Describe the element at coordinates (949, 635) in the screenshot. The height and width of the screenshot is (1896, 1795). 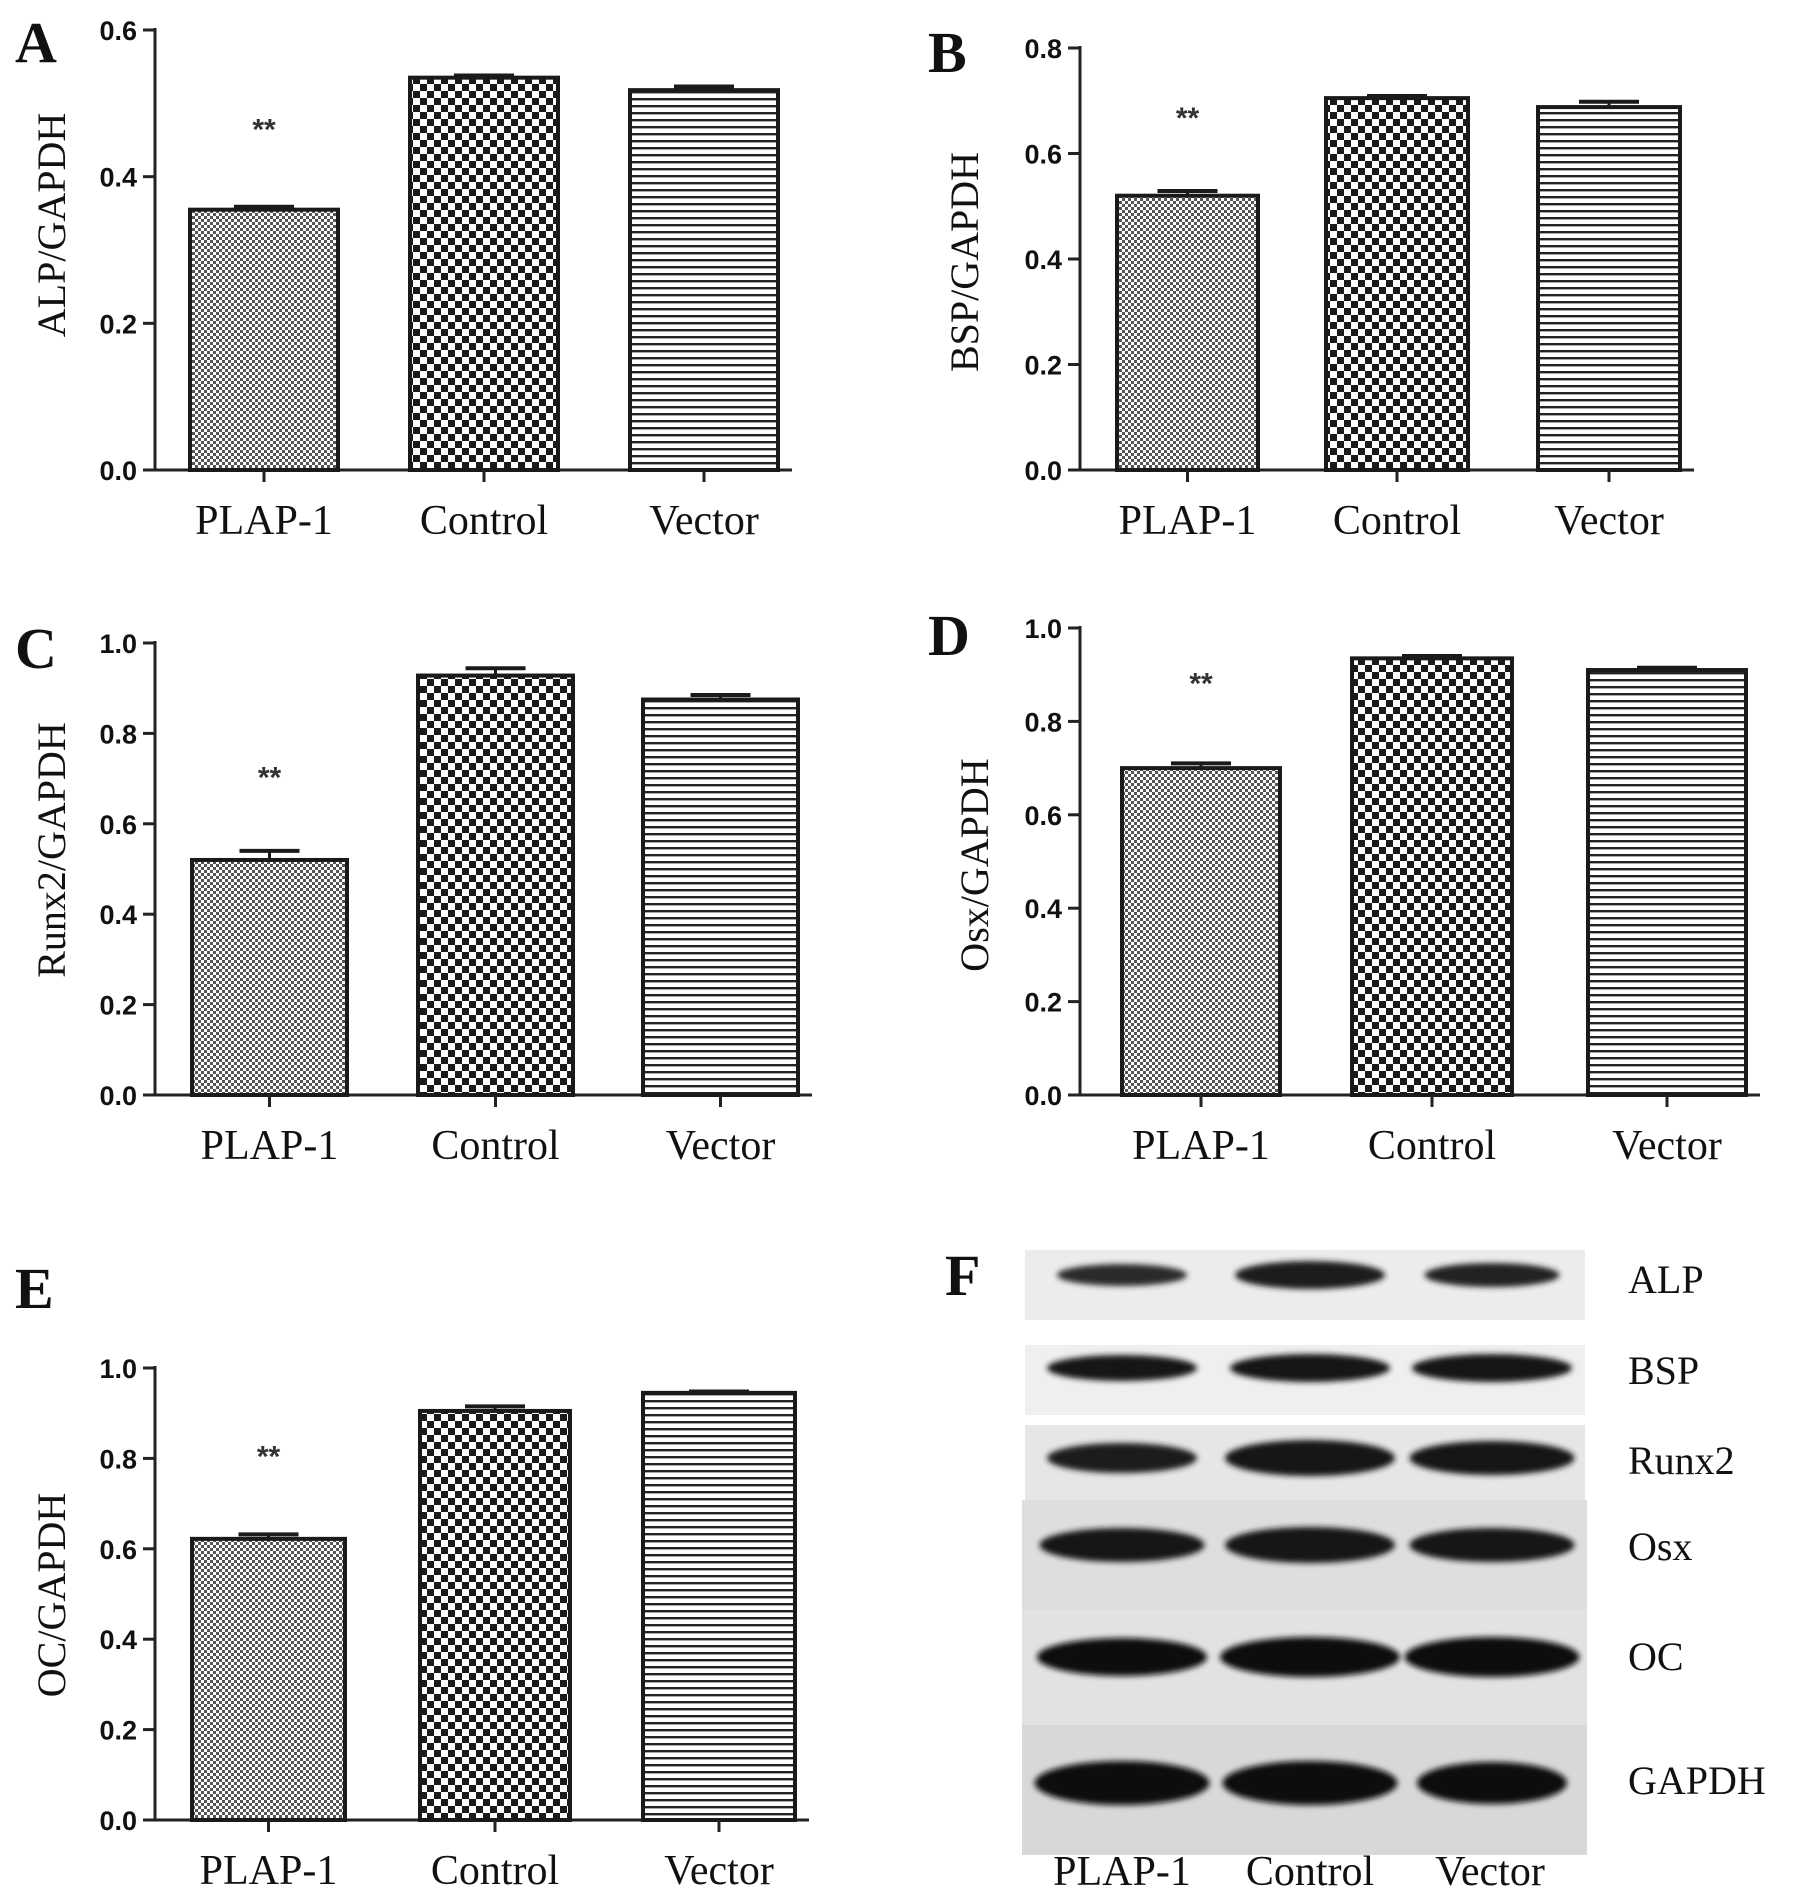
I see `panel-letter-d: D` at that location.